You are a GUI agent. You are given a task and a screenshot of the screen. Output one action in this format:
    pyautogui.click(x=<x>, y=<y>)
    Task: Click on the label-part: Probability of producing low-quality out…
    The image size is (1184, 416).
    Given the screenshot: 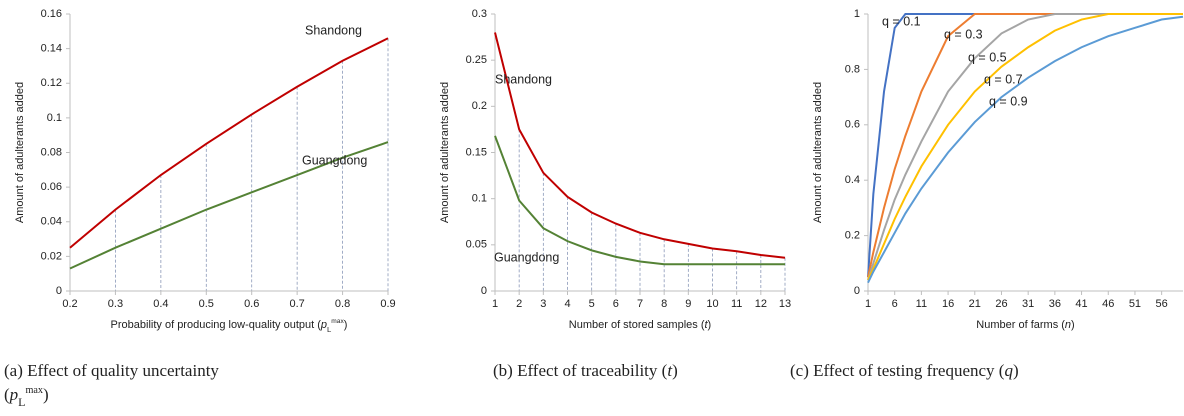 What is the action you would take?
    pyautogui.click(x=216, y=325)
    